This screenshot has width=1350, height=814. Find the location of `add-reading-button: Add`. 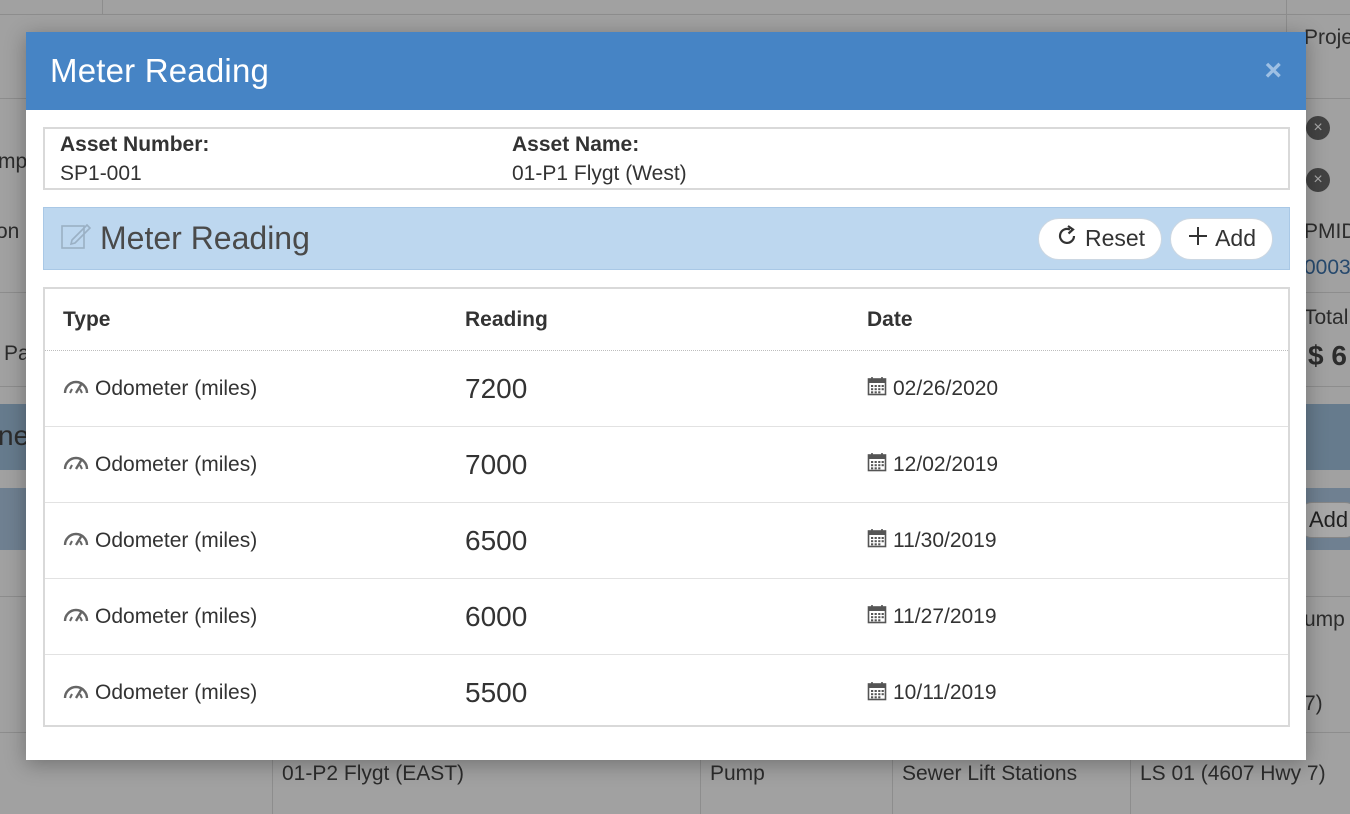

add-reading-button: Add is located at coordinates (1221, 238).